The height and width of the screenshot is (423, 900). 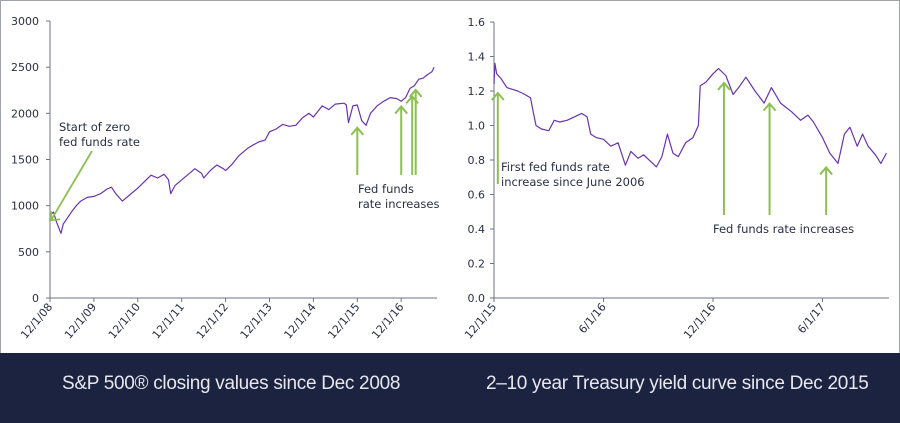 What do you see at coordinates (477, 91) in the screenshot?
I see `y-tick-label: 1.2` at bounding box center [477, 91].